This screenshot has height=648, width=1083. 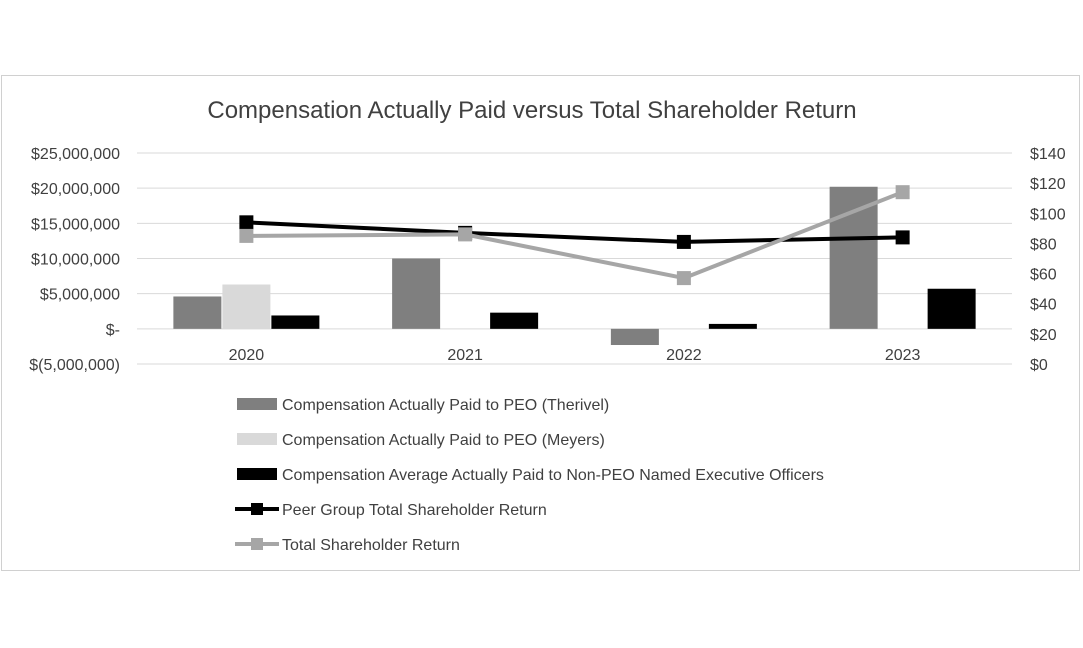 I want to click on right-tick-label: $120, so click(x=1048, y=184).